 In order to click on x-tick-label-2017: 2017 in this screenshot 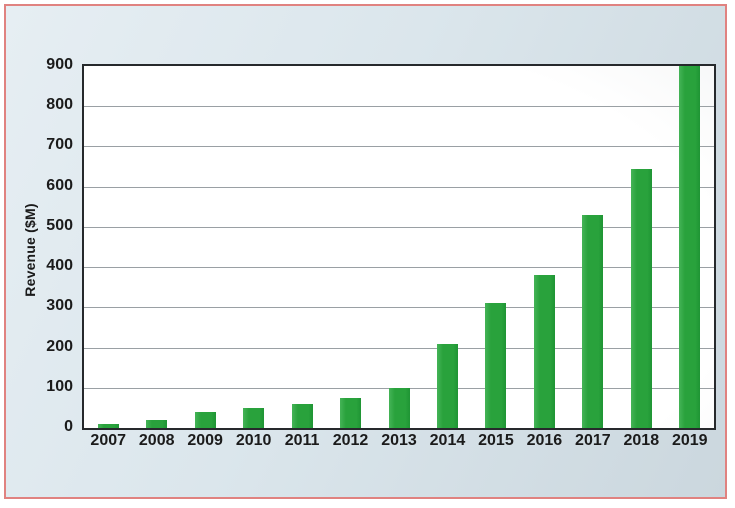, I will do `click(593, 440)`.